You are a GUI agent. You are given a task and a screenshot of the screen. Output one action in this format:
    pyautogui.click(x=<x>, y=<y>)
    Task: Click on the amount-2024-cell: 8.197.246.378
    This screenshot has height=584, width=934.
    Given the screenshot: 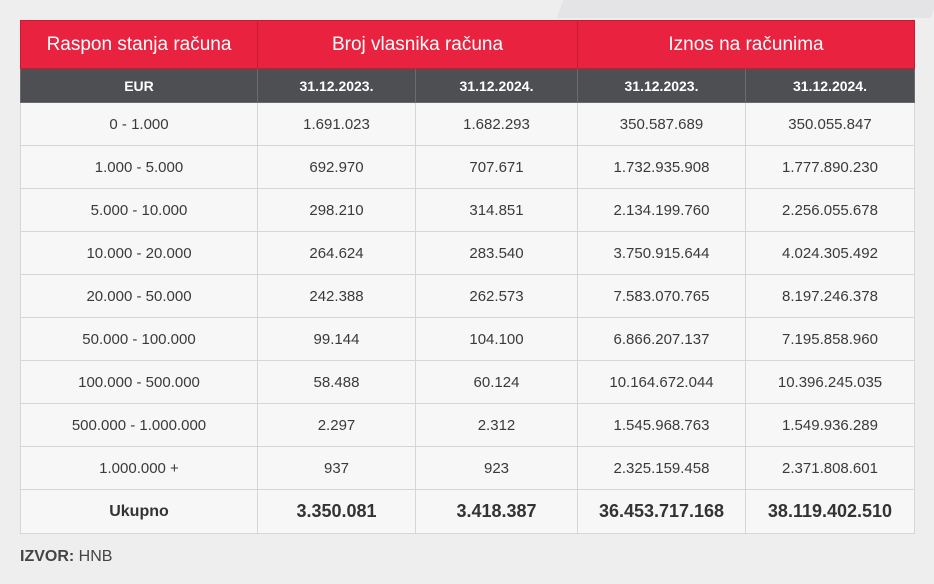 What is the action you would take?
    pyautogui.click(x=830, y=296)
    